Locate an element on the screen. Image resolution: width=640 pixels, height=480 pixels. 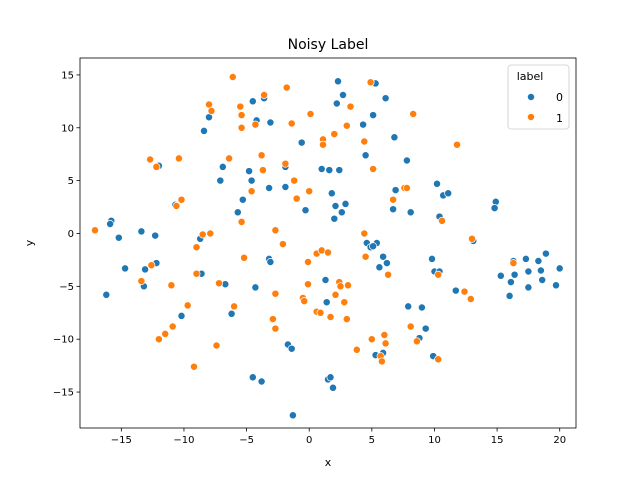
x-axis-label: x is located at coordinates (328, 462).